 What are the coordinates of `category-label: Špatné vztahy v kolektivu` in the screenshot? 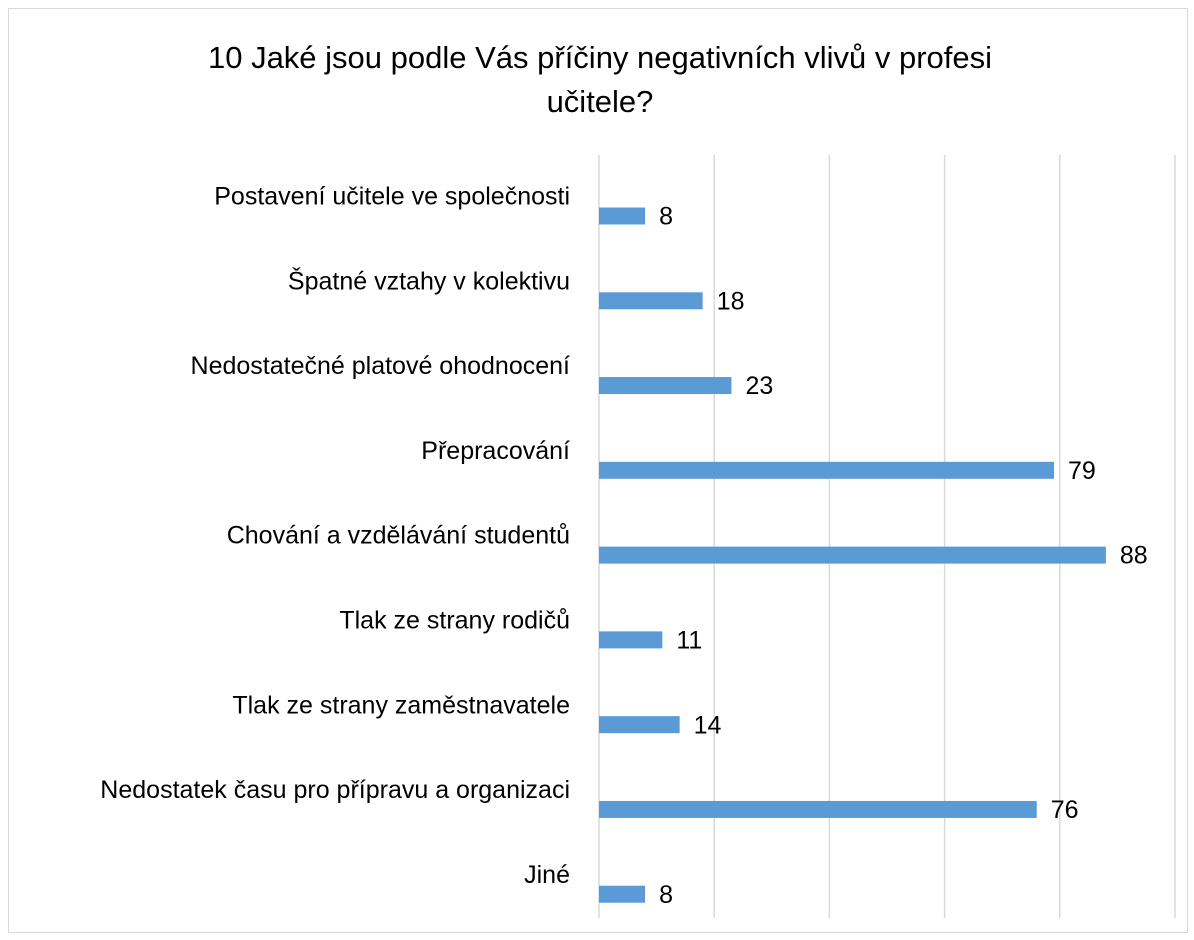 It's located at (429, 280).